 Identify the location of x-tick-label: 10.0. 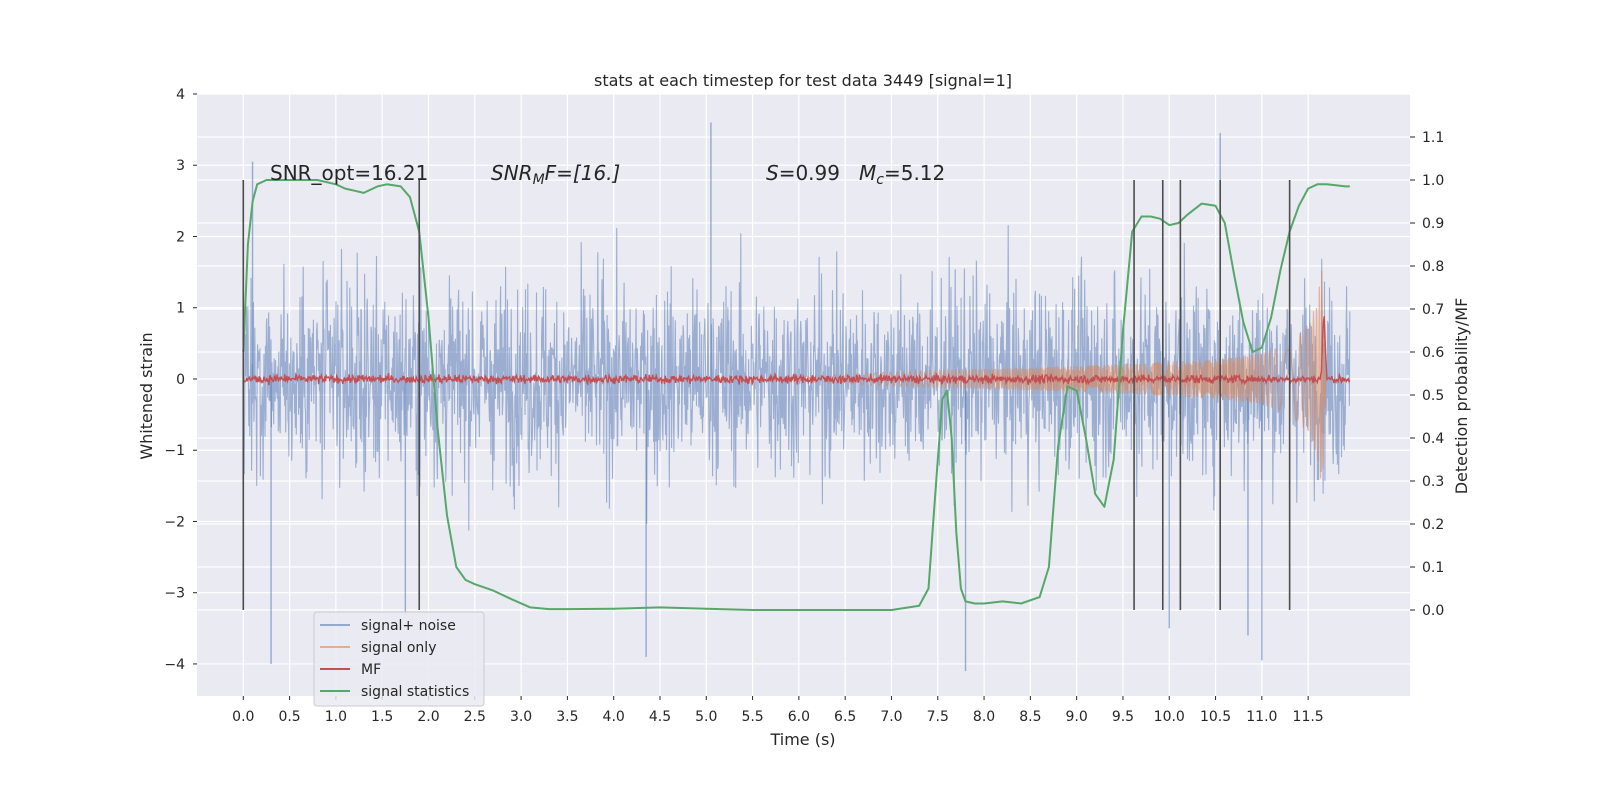
(1169, 717).